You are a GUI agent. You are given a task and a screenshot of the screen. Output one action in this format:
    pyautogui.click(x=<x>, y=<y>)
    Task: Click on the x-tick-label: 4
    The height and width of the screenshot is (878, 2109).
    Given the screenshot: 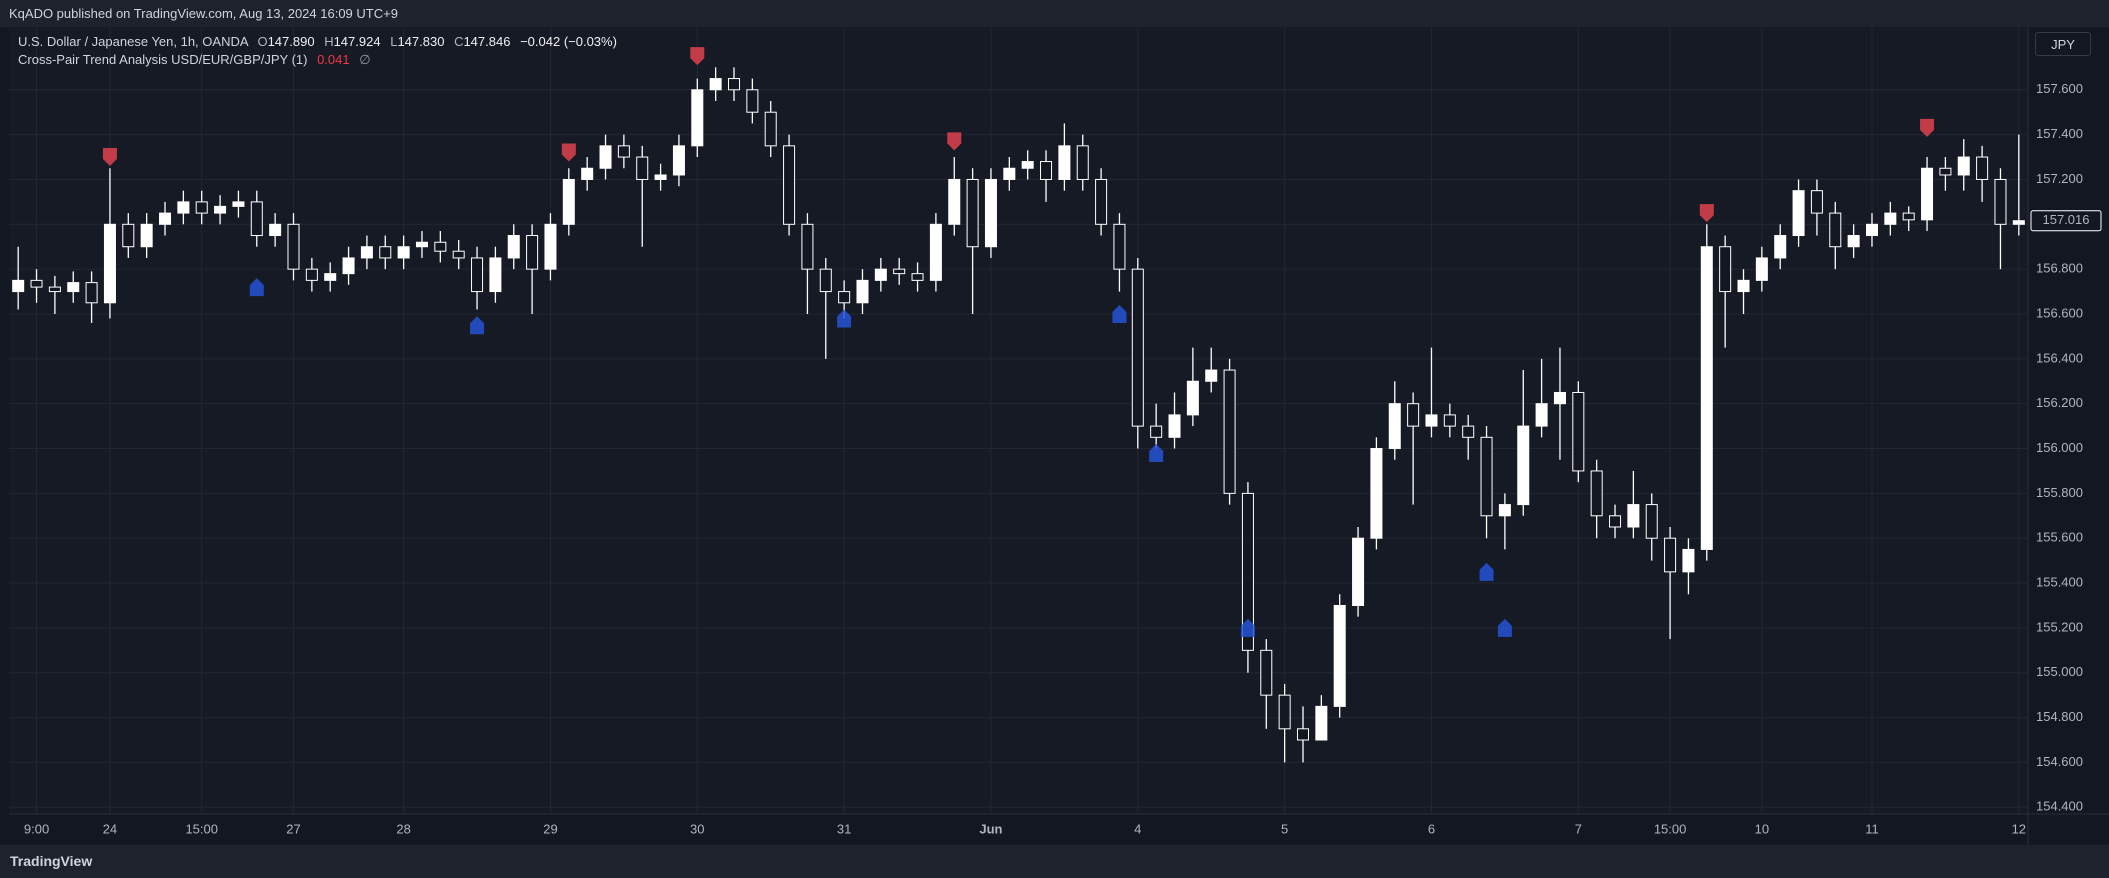 What is the action you would take?
    pyautogui.click(x=1137, y=828)
    